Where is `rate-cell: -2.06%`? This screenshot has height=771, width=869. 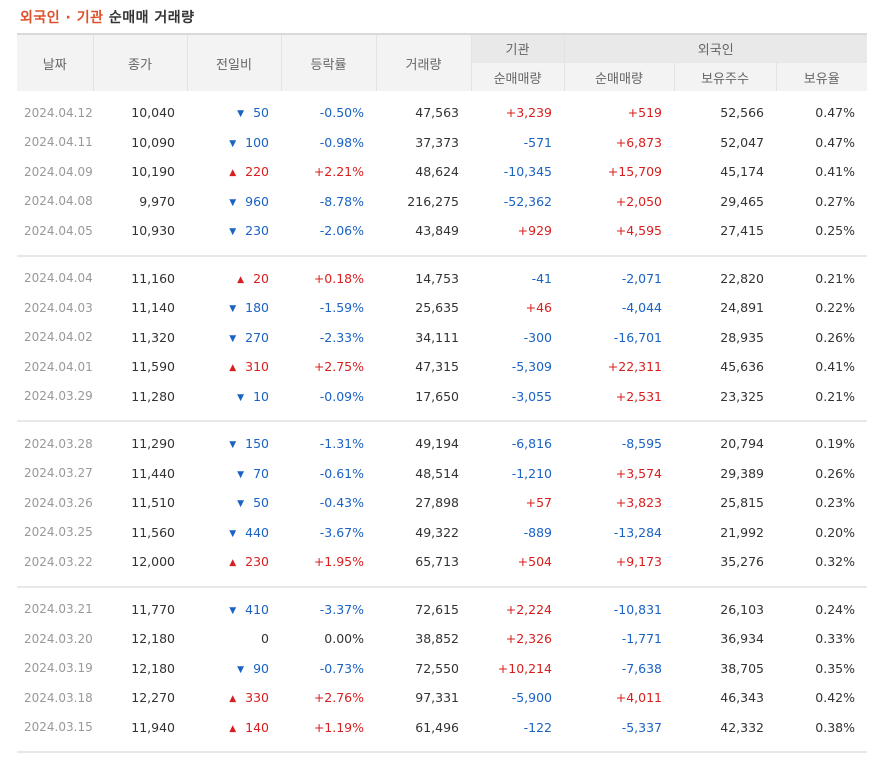
rate-cell: -2.06% is located at coordinates (341, 231).